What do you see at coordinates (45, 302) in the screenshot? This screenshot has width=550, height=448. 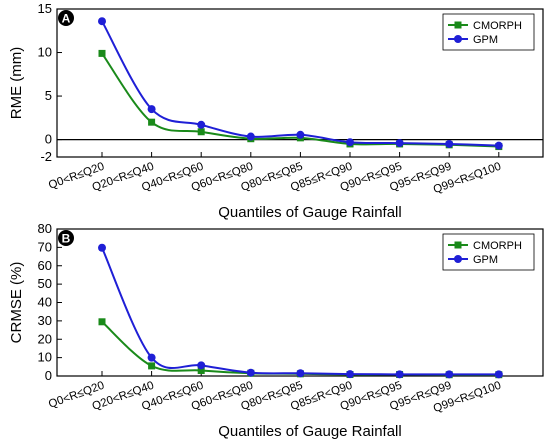 I see `y-tick-label: 40` at bounding box center [45, 302].